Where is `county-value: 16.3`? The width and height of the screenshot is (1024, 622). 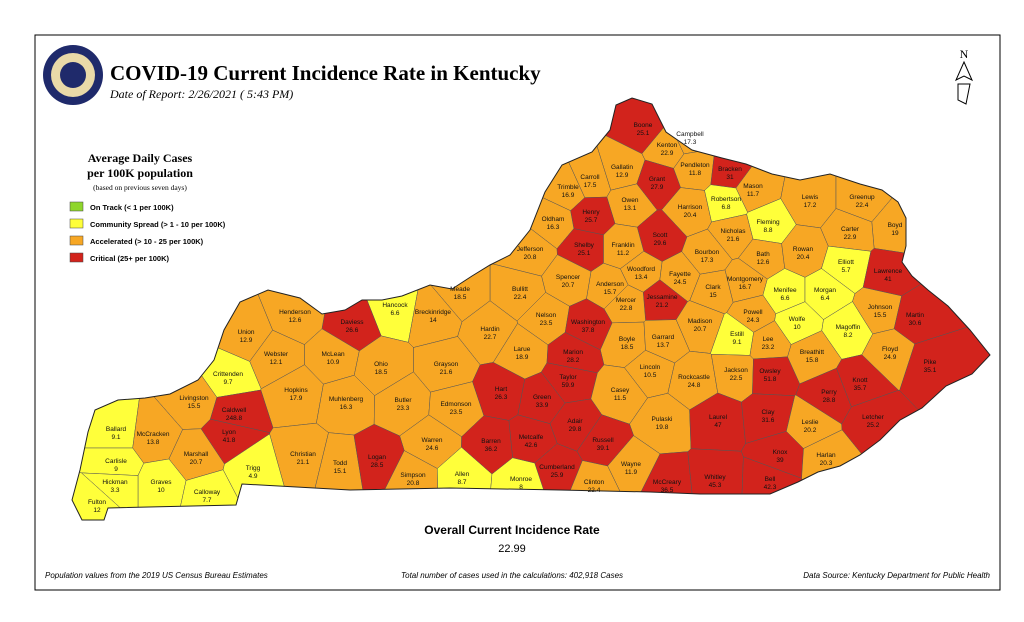
county-value: 16.3 is located at coordinates (553, 227).